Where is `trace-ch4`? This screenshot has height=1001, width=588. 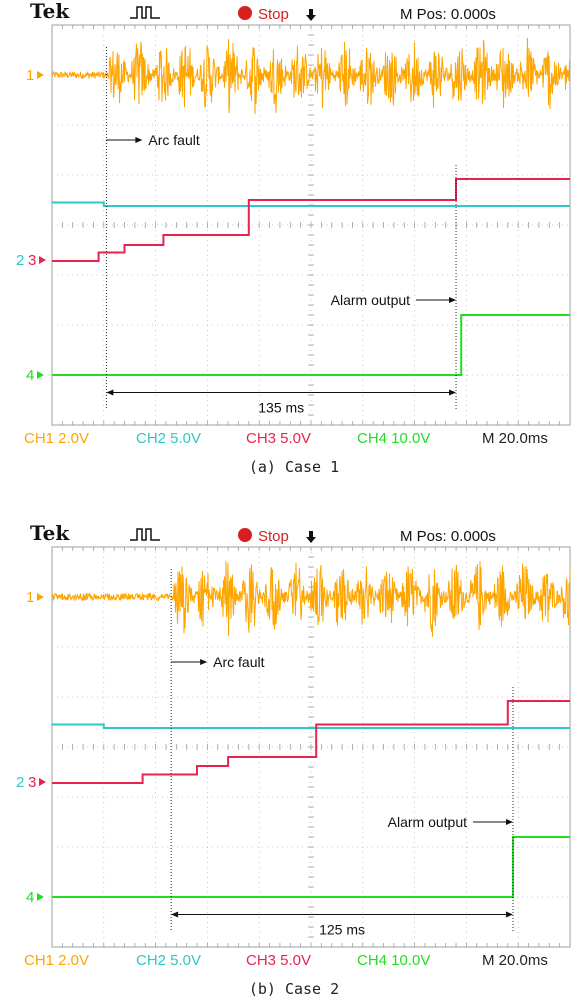 trace-ch4 is located at coordinates (311, 345).